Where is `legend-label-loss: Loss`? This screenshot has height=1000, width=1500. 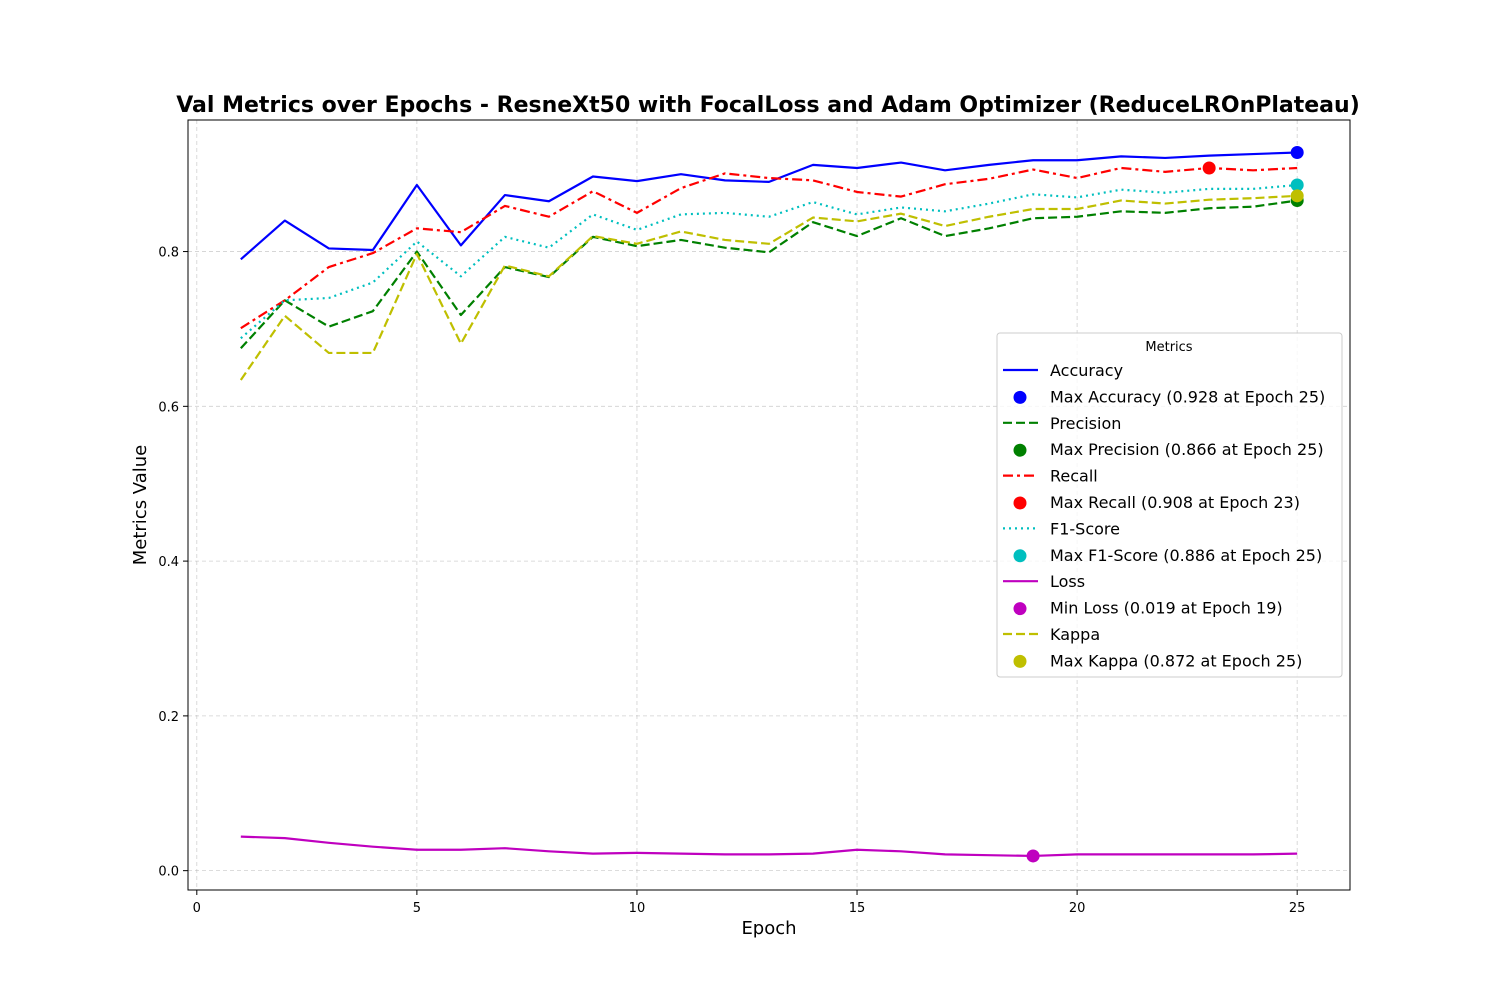 legend-label-loss: Loss is located at coordinates (1067, 581).